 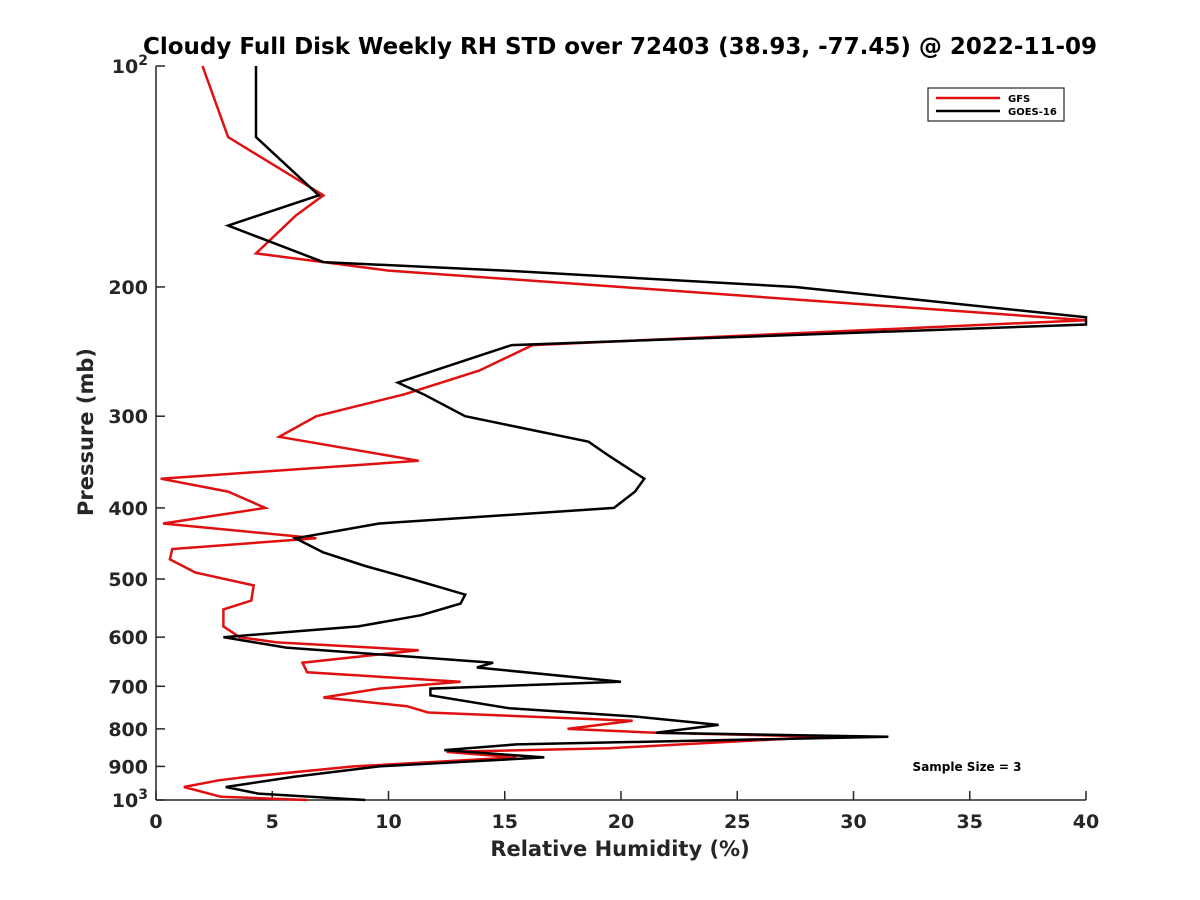 I want to click on x-tick-label: 5, so click(x=272, y=822).